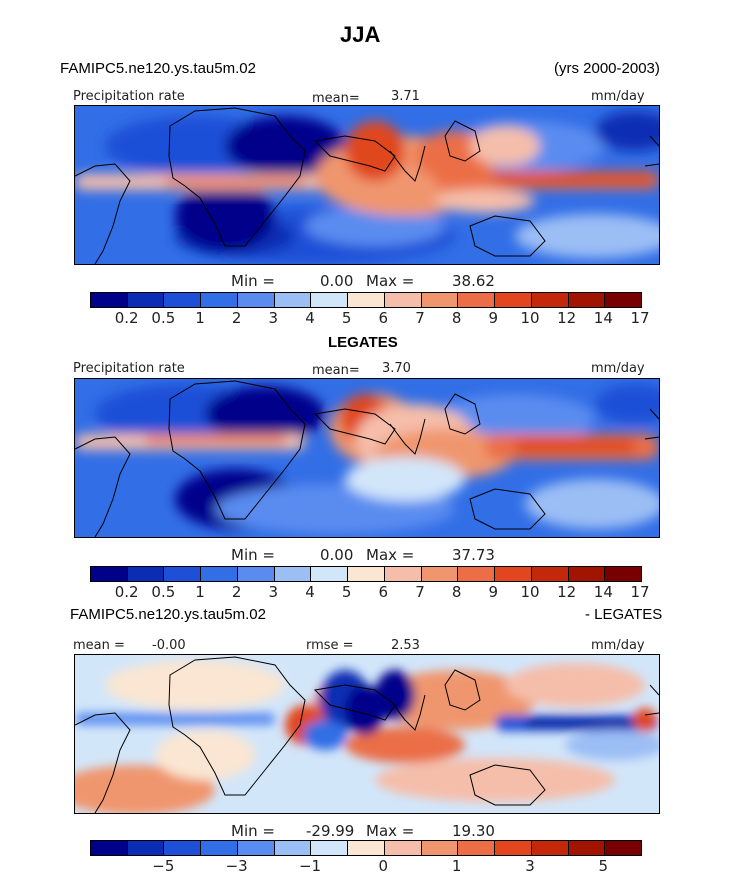 Image resolution: width=733 pixels, height=883 pixels. I want to click on panel1-mean-label: mean=, so click(336, 98).